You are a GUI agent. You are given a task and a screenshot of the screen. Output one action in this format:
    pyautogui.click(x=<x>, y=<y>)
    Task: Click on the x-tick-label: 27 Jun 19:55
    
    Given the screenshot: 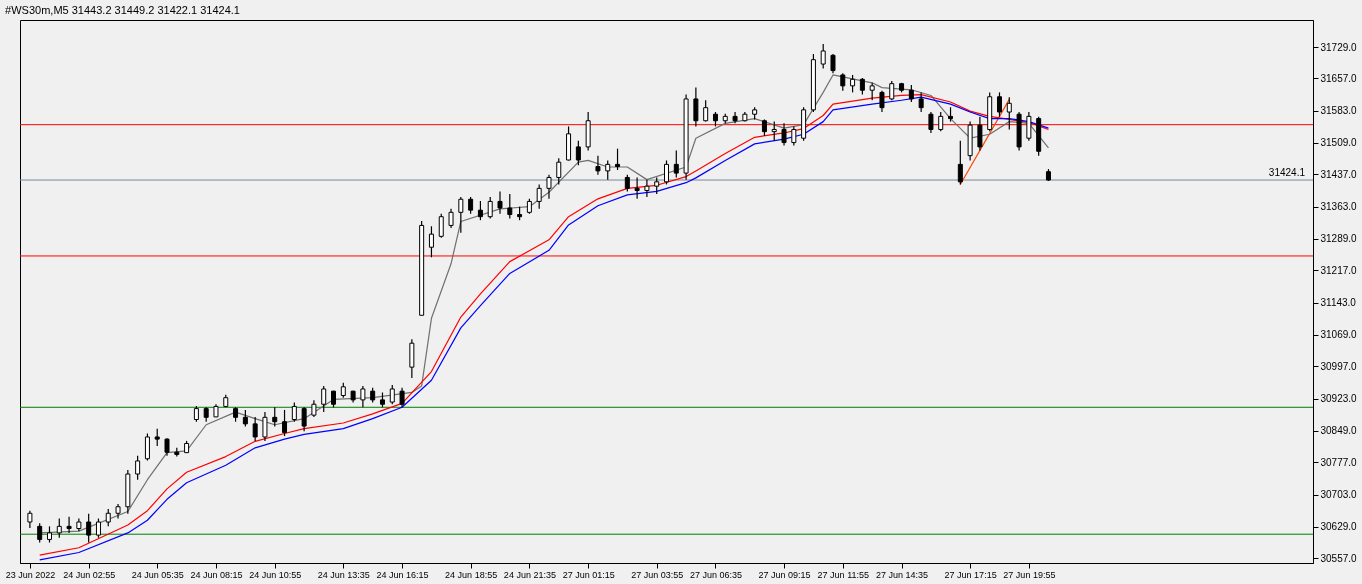 What is the action you would take?
    pyautogui.click(x=1029, y=574)
    